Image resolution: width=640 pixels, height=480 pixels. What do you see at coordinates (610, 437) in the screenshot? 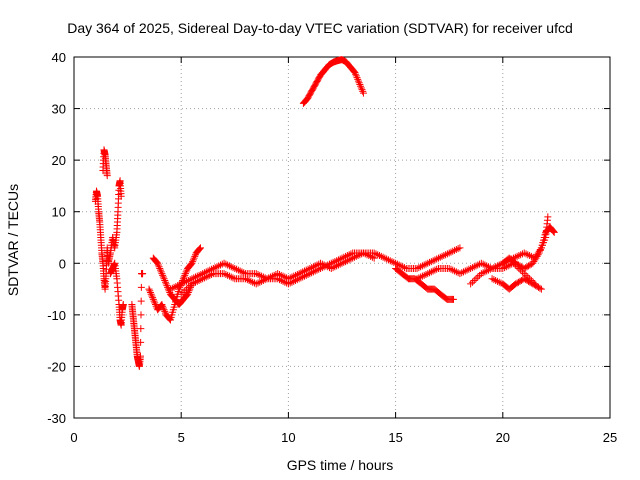
I see `x-tick-label: 25` at bounding box center [610, 437].